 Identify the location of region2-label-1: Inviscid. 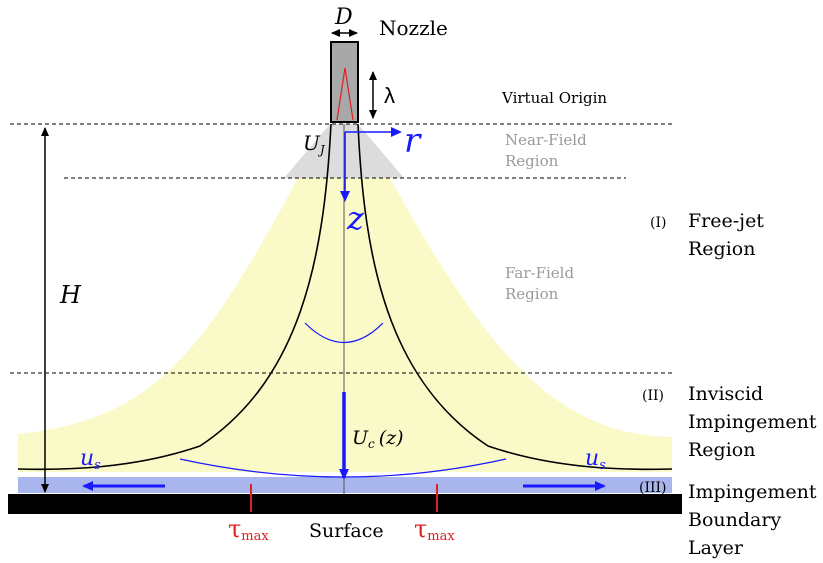
(725, 394).